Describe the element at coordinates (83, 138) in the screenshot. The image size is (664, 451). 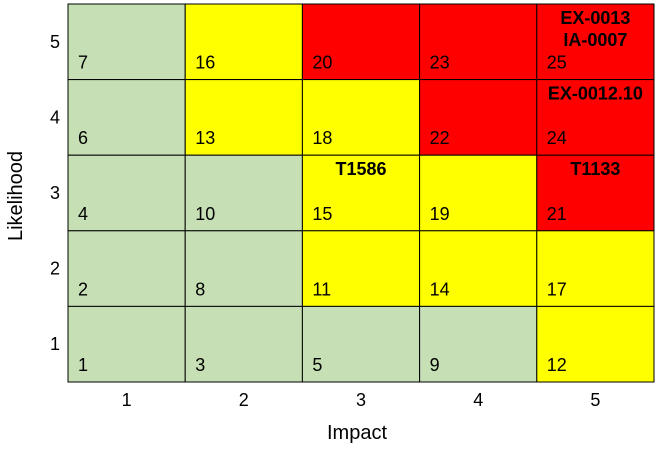
I see `cell-score: 6` at that location.